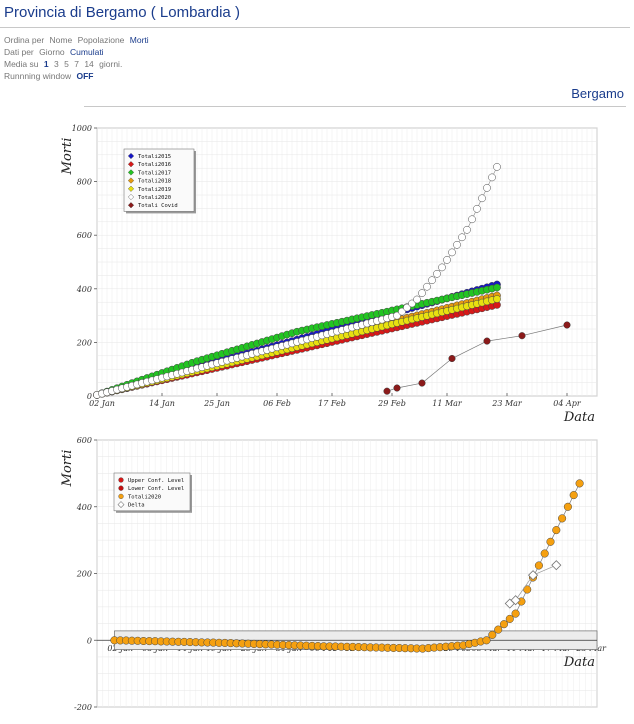 The height and width of the screenshot is (724, 634). I want to click on x-tick-label: 11 Mar, so click(447, 403).